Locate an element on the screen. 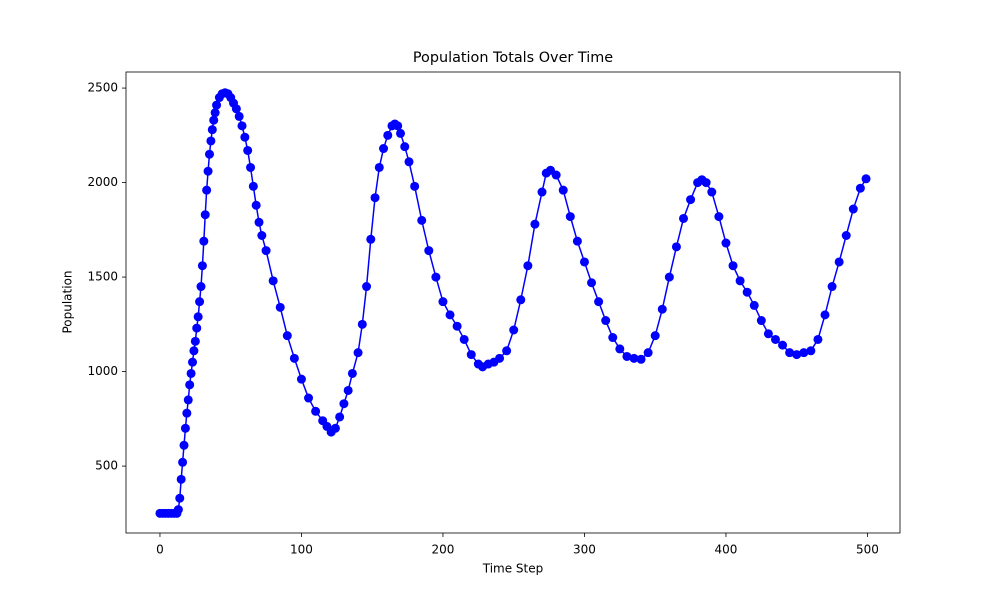  x-tick-label: 200 is located at coordinates (443, 550).